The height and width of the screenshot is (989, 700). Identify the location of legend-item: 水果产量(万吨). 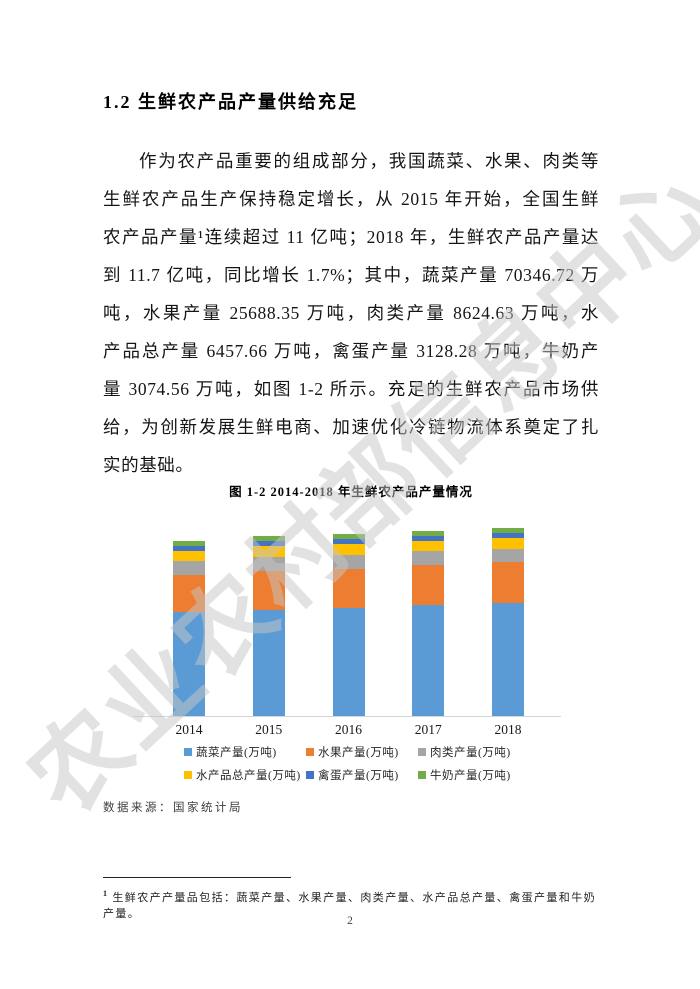
(362, 752).